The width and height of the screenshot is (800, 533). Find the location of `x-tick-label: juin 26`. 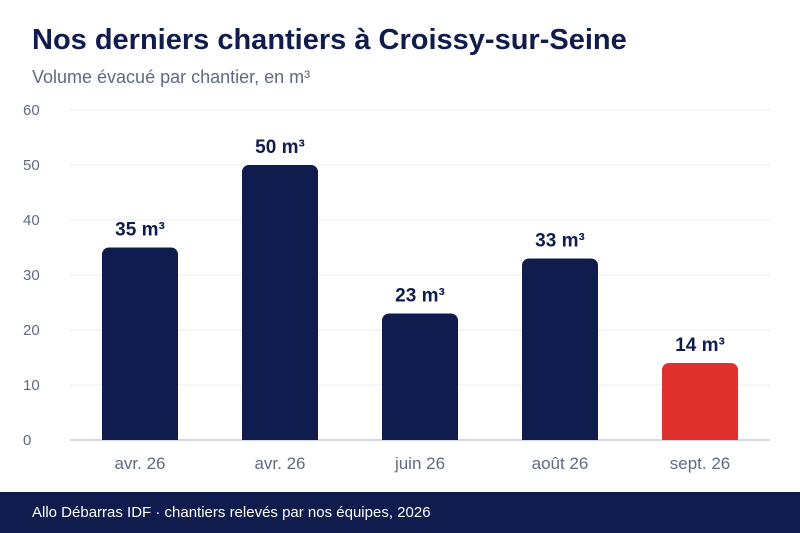

x-tick-label: juin 26 is located at coordinates (419, 463).